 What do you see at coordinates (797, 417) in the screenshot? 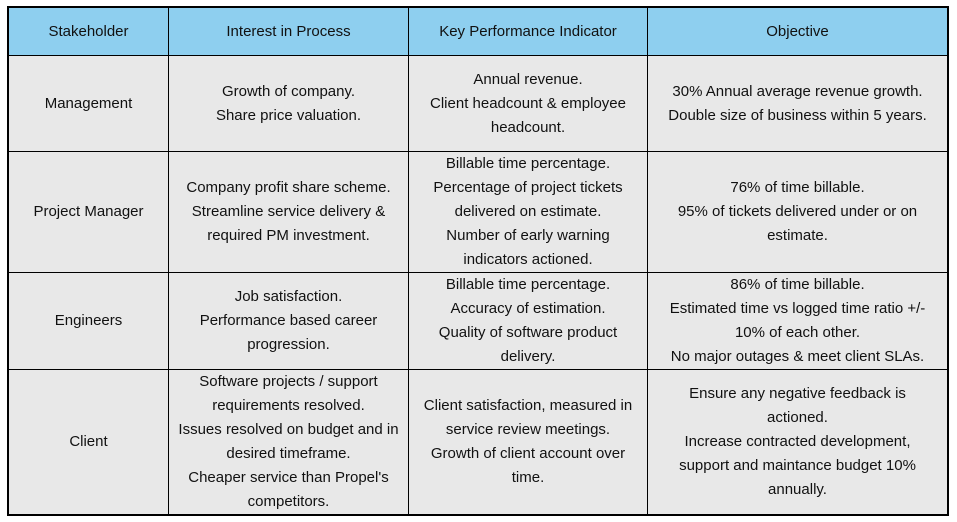
I see `cell-line: actioned.` at bounding box center [797, 417].